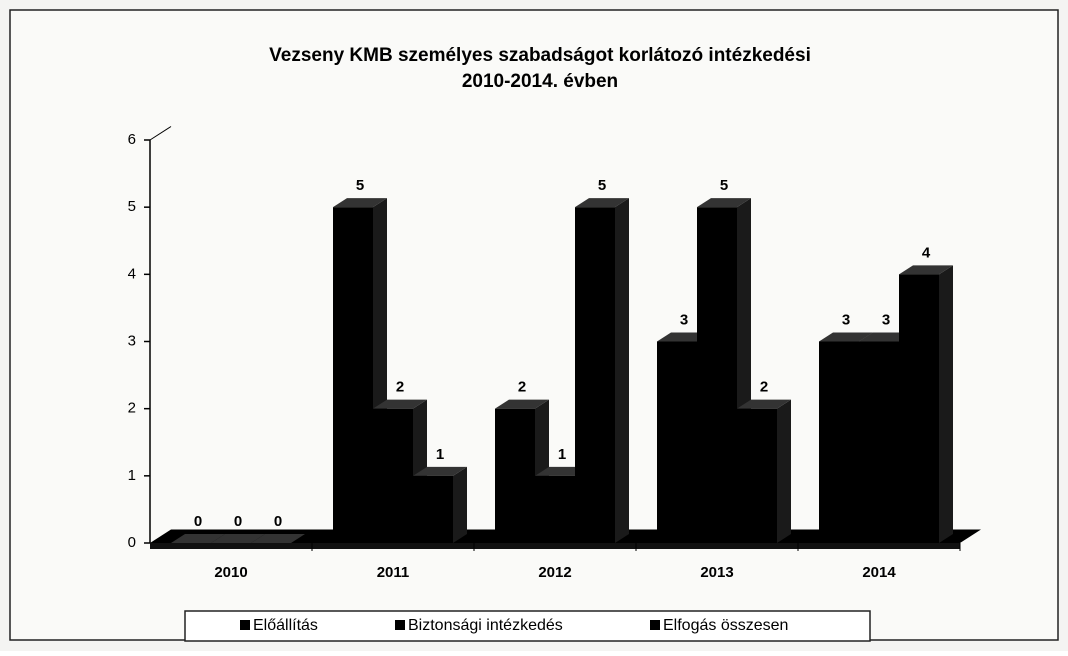 The image size is (1068, 656). I want to click on x-tick-label: 2013, so click(716, 572).